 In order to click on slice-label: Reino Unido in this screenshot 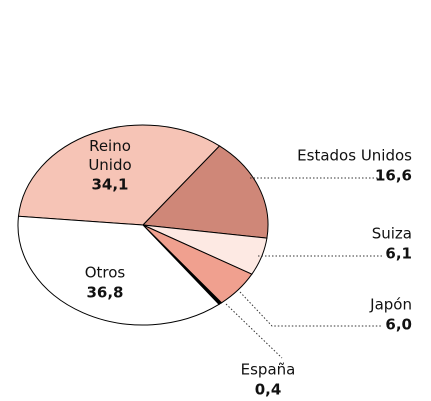, I will do `click(109, 155)`.